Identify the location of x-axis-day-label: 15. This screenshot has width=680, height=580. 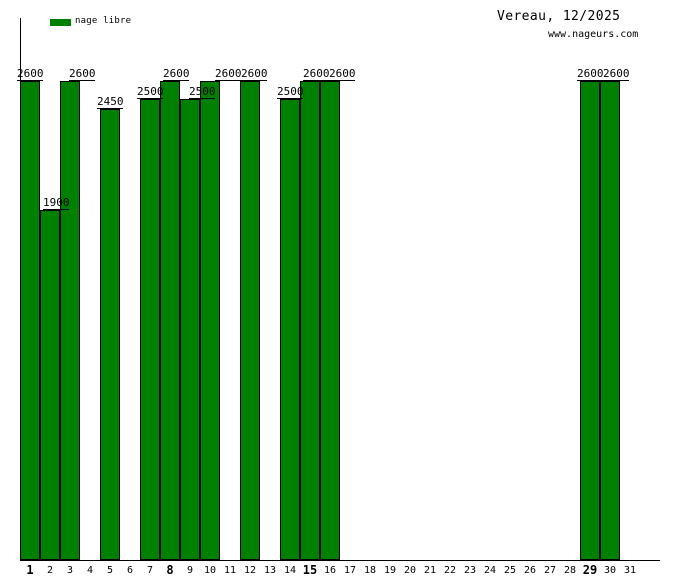
(310, 570).